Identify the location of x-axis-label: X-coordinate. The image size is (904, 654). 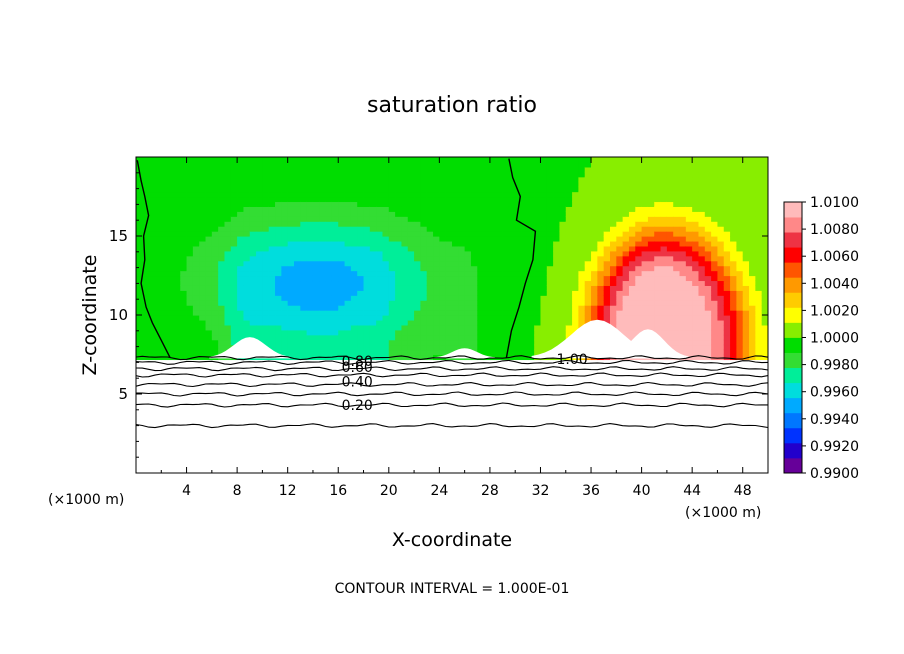
(452, 540).